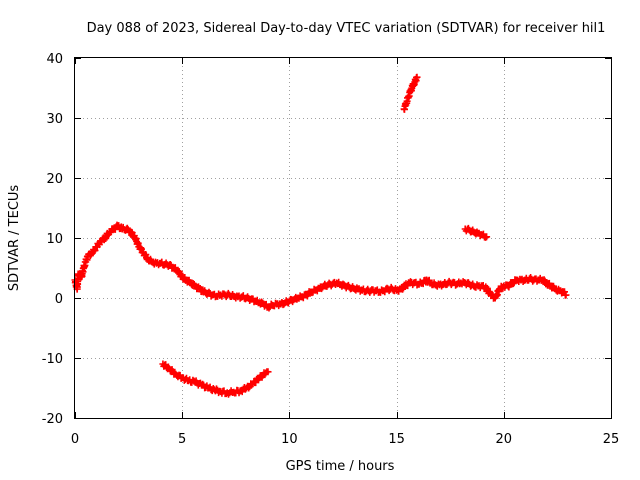 The width and height of the screenshot is (640, 480). What do you see at coordinates (611, 439) in the screenshot?
I see `x-tick-label: 25` at bounding box center [611, 439].